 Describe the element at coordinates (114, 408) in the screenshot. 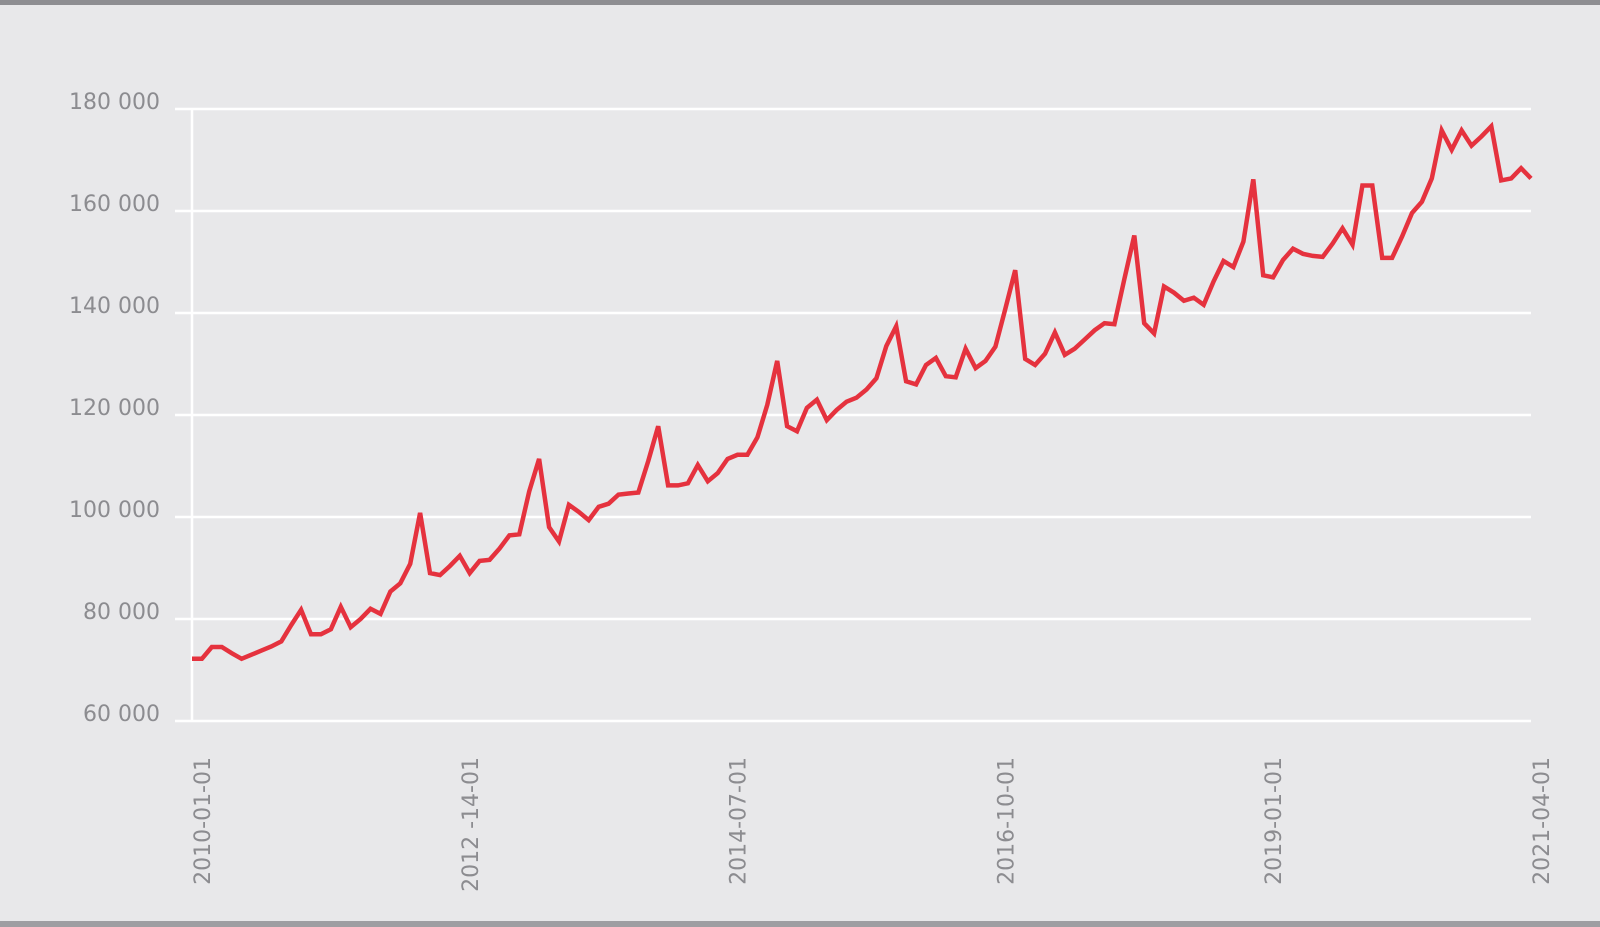

I see `y-tick-label: 120 000` at that location.